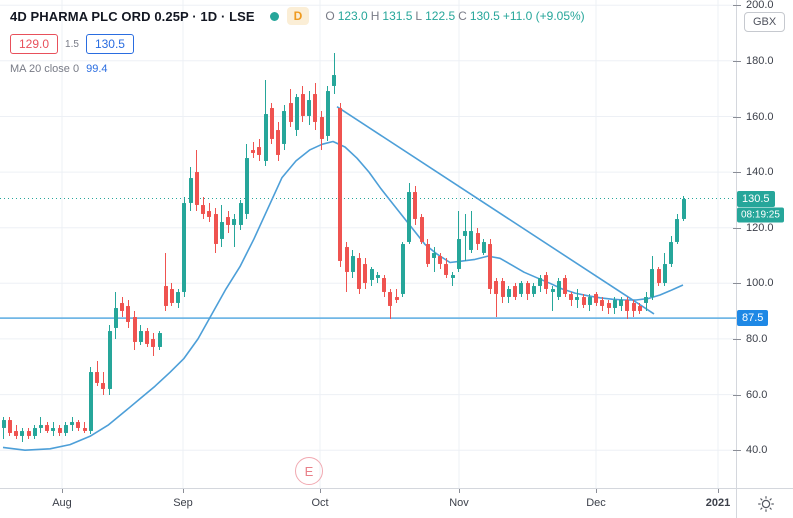  I want to click on ma-indicator-value: 99.4, so click(97, 69).